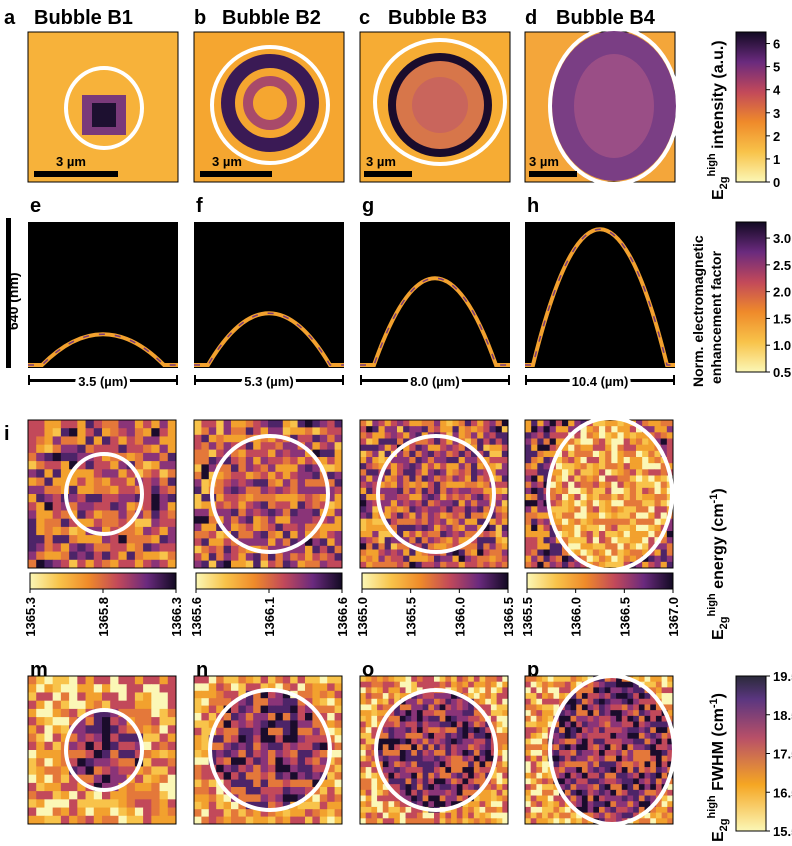  I want to click on energy-tick-label: 1366.5, so click(624, 617).